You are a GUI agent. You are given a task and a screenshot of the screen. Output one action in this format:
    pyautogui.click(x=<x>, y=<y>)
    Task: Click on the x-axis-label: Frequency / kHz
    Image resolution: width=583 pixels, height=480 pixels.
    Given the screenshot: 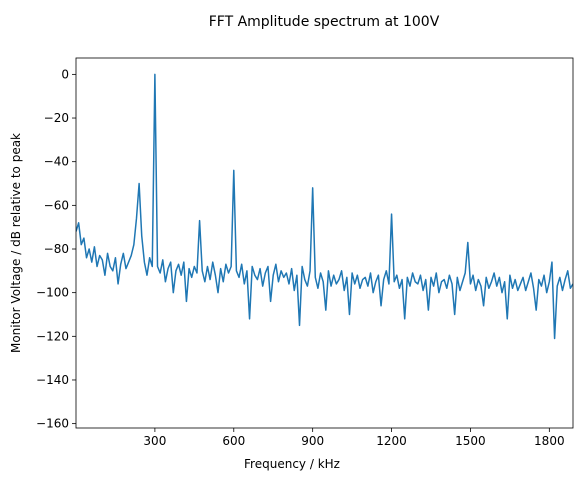 What is the action you would take?
    pyautogui.click(x=292, y=464)
    